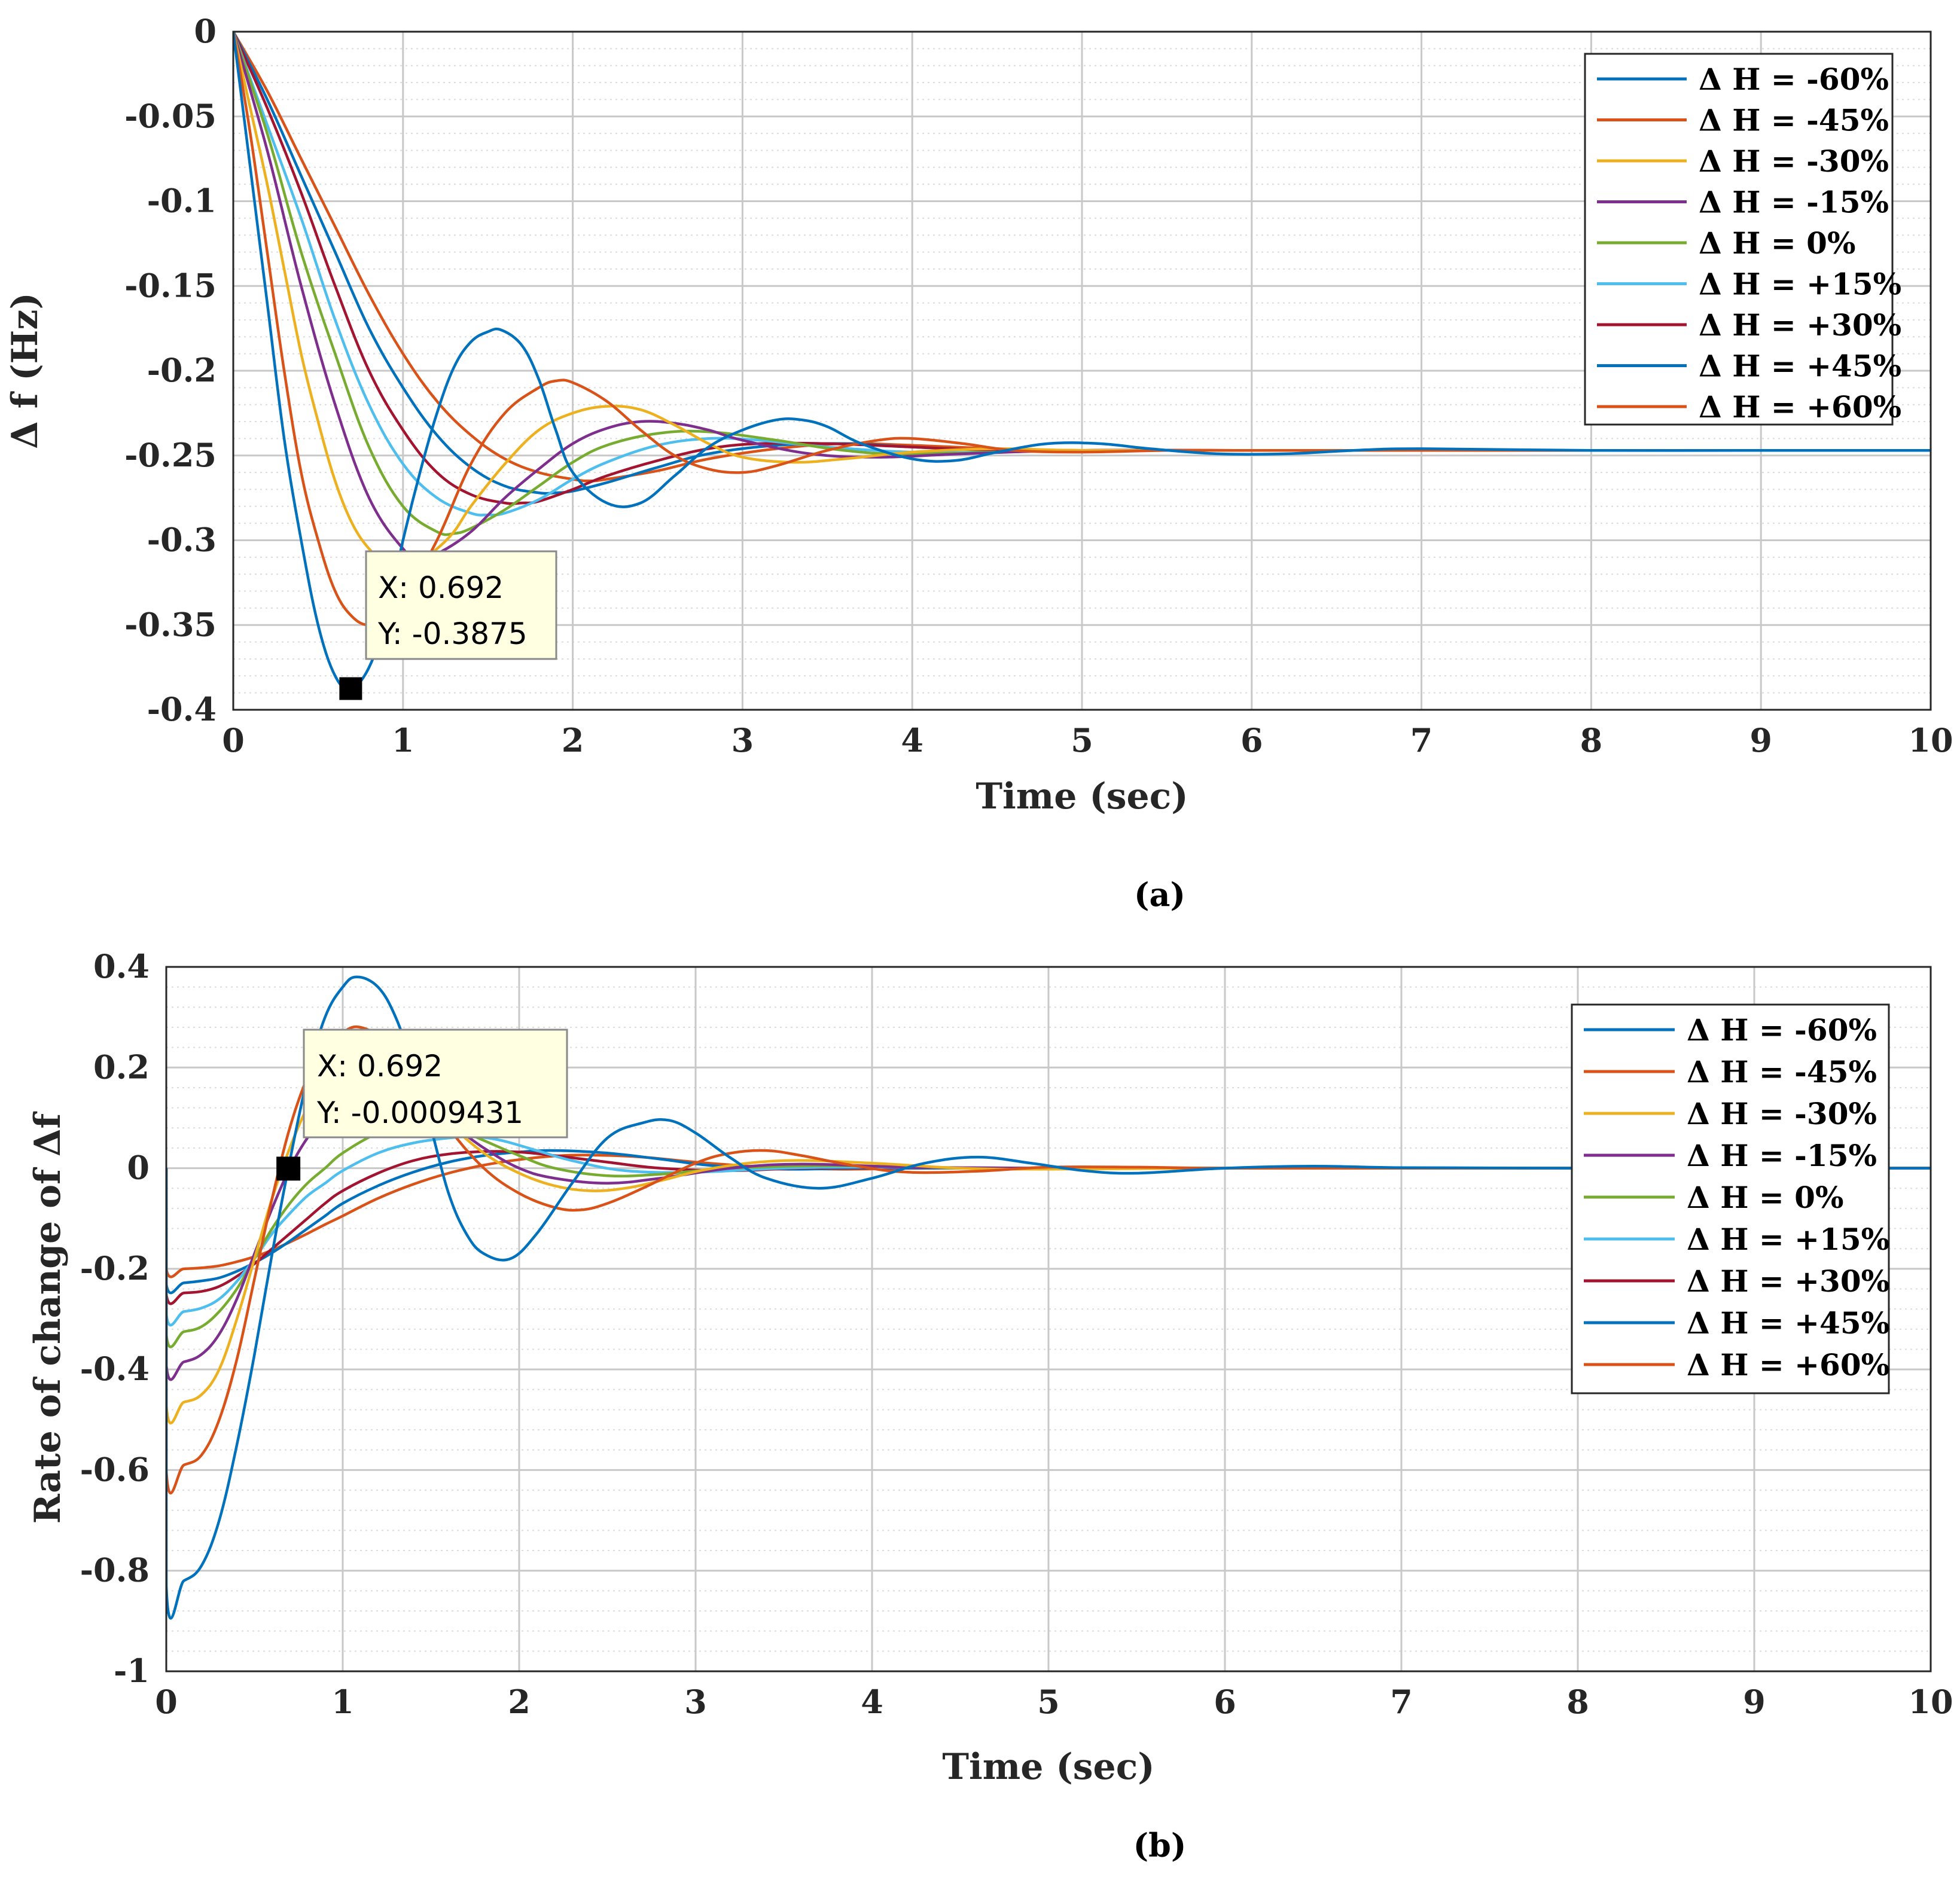 The width and height of the screenshot is (1960, 1877). What do you see at coordinates (182, 201) in the screenshot?
I see `y-tick-label: -0.1` at bounding box center [182, 201].